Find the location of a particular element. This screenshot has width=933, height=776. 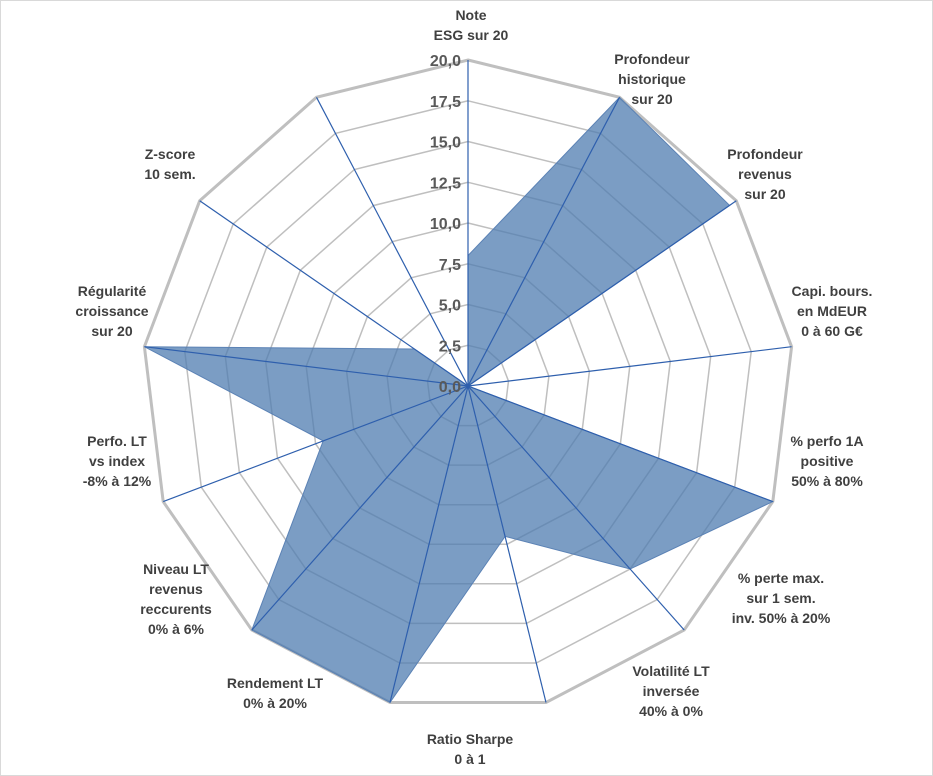

axis-label-6: Volatilité LT inversée 40% à 0% is located at coordinates (671, 691).